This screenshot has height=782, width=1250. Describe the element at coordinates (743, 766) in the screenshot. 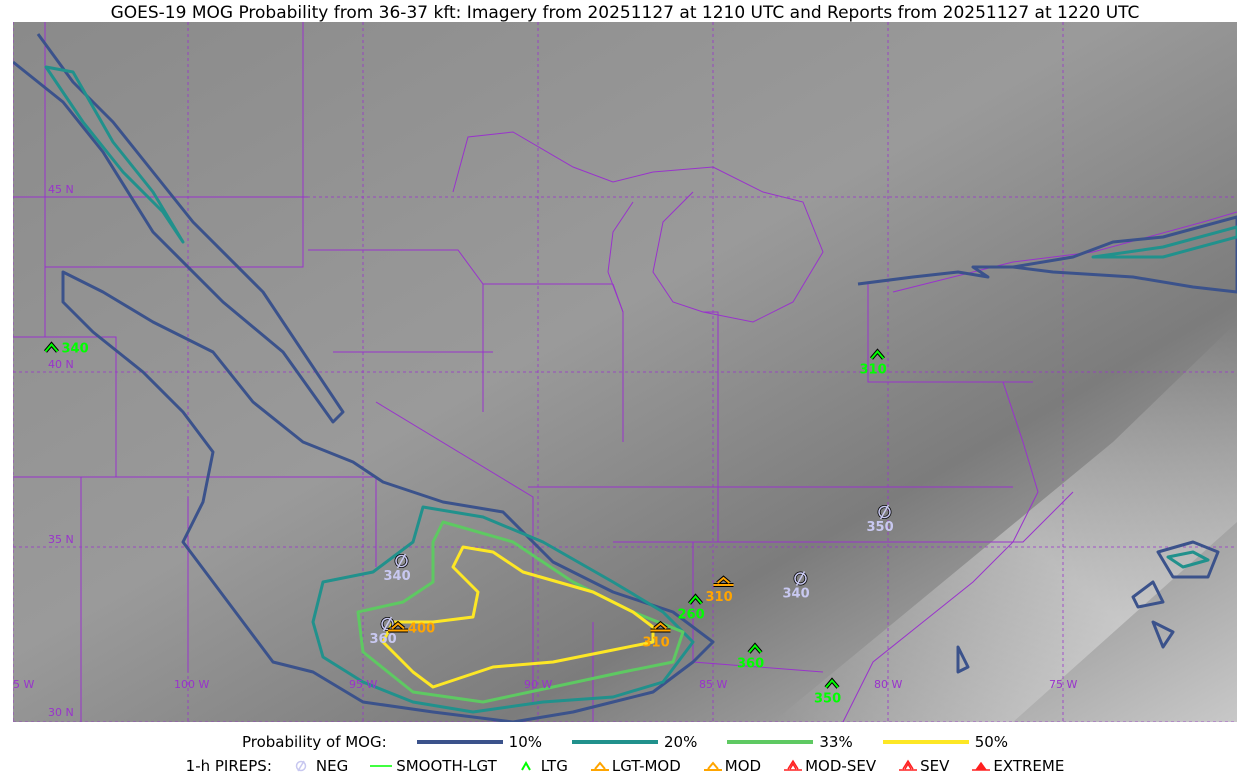

I see `pirep-legend-label: MOD` at that location.